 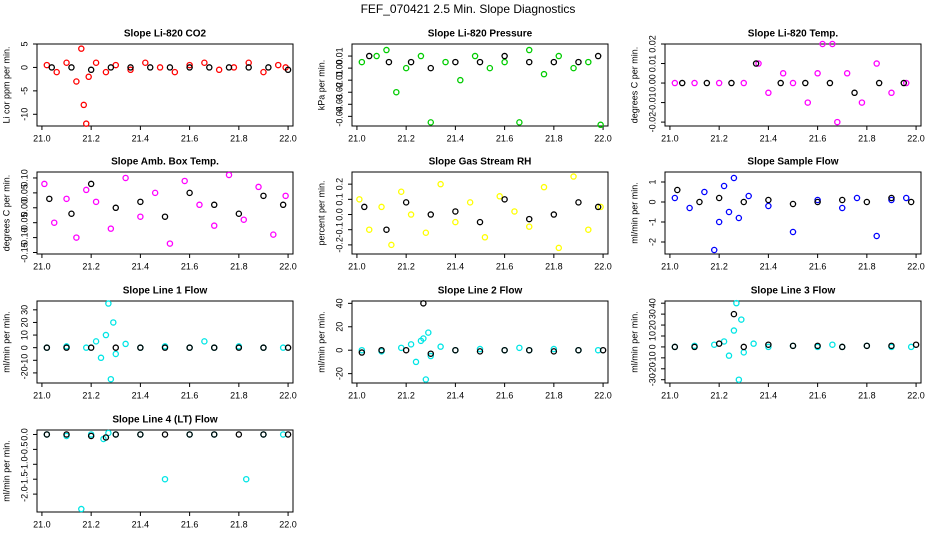 What do you see at coordinates (793, 291) in the screenshot?
I see `chart-title: Slope Line 3 Flow` at bounding box center [793, 291].